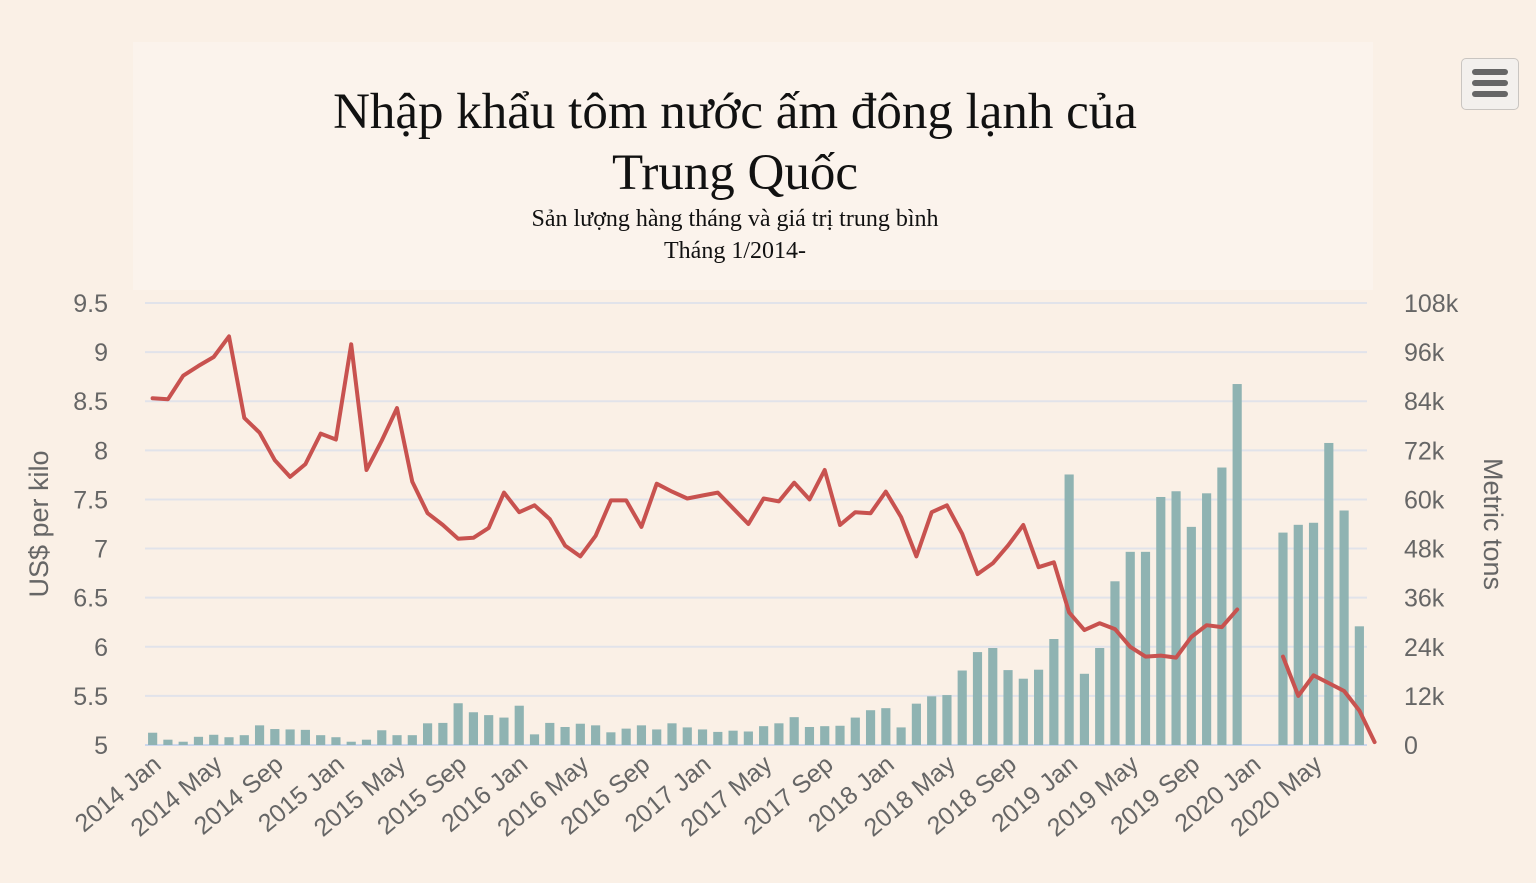 The height and width of the screenshot is (883, 1536). I want to click on y-right-tick-label: 12k, so click(1424, 697).